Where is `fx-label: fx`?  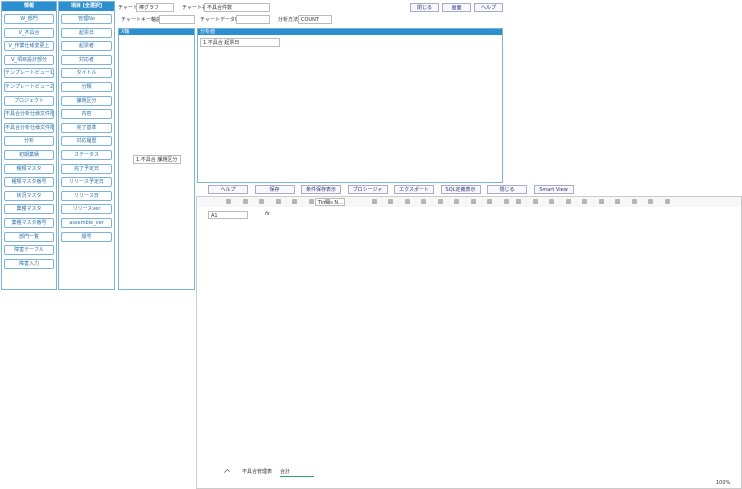 fx-label: fx is located at coordinates (267, 214).